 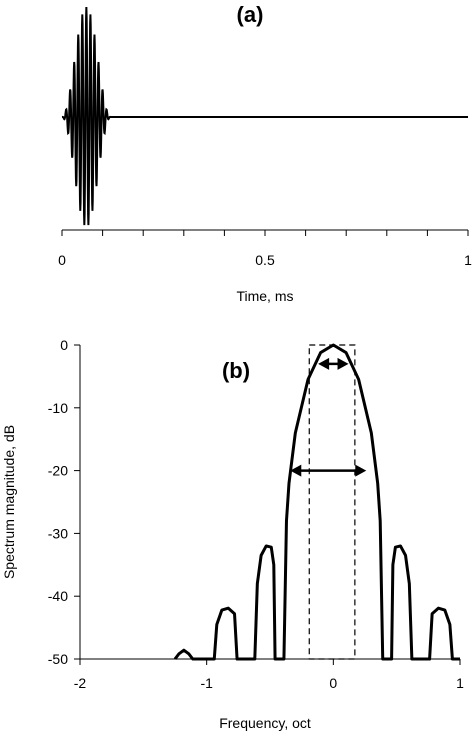 What do you see at coordinates (64, 502) in the screenshot?
I see `y-axis-ticks: 0 -10 -20 -30 -40 -50` at bounding box center [64, 502].